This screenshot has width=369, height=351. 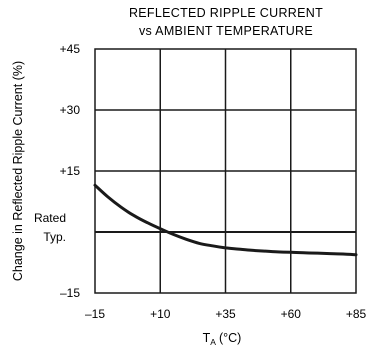 I want to click on y-tick-label: +15, so click(x=70, y=171).